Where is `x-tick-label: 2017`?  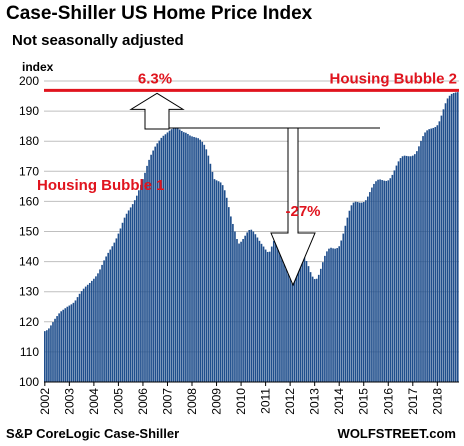 x-tick-label: 2017 is located at coordinates (413, 401).